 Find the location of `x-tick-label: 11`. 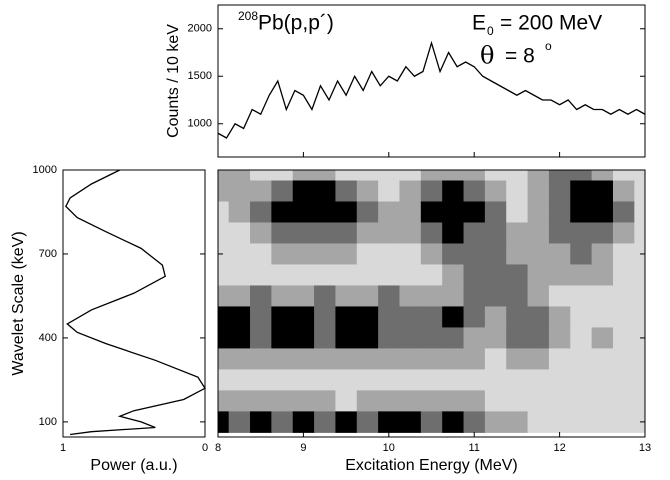

x-tick-label: 11 is located at coordinates (473, 448).